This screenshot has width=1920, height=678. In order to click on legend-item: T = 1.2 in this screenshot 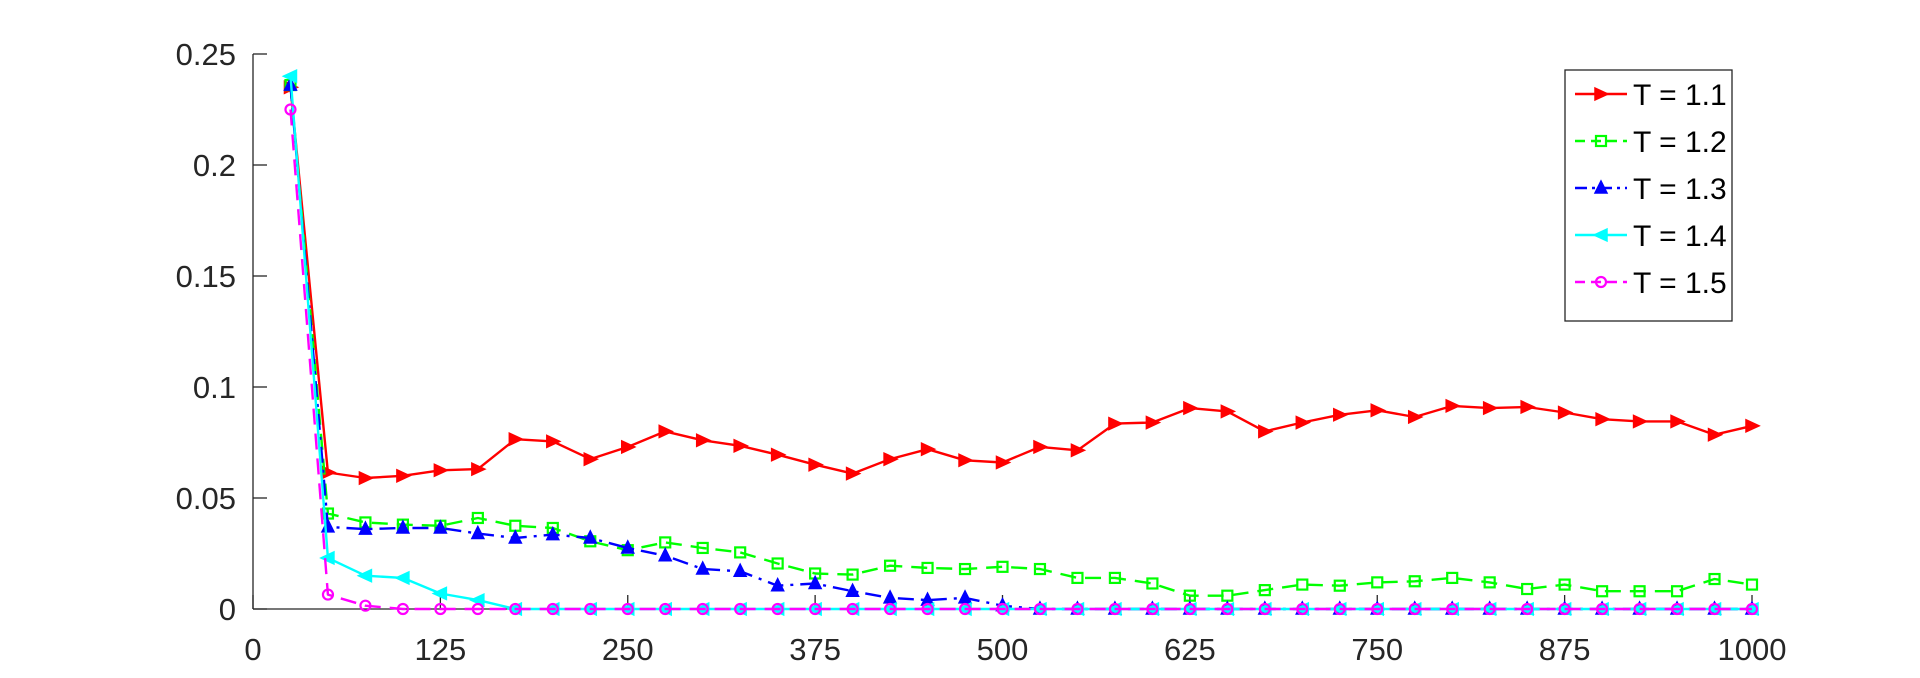, I will do `click(1651, 142)`.